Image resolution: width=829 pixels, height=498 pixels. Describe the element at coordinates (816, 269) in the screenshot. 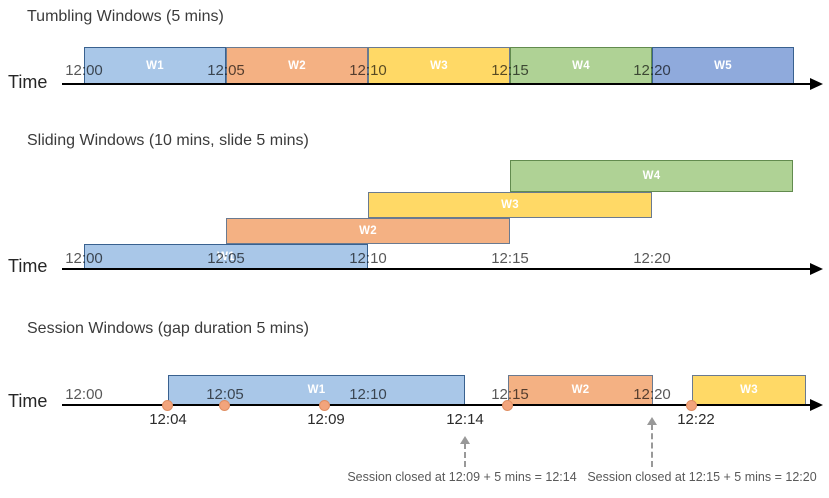

I see `sliding-axis-arrowhead-icon` at that location.